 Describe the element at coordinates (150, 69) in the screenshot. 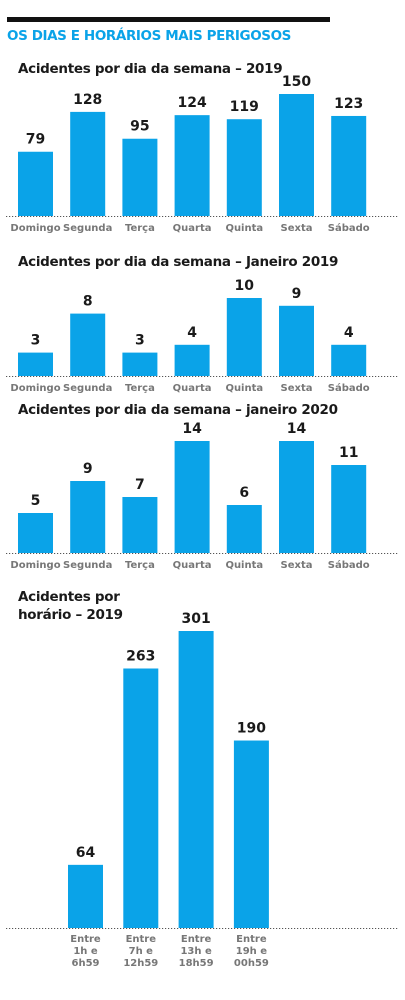

I see `chart-title: Acidentes por dia da semana – 2019` at that location.